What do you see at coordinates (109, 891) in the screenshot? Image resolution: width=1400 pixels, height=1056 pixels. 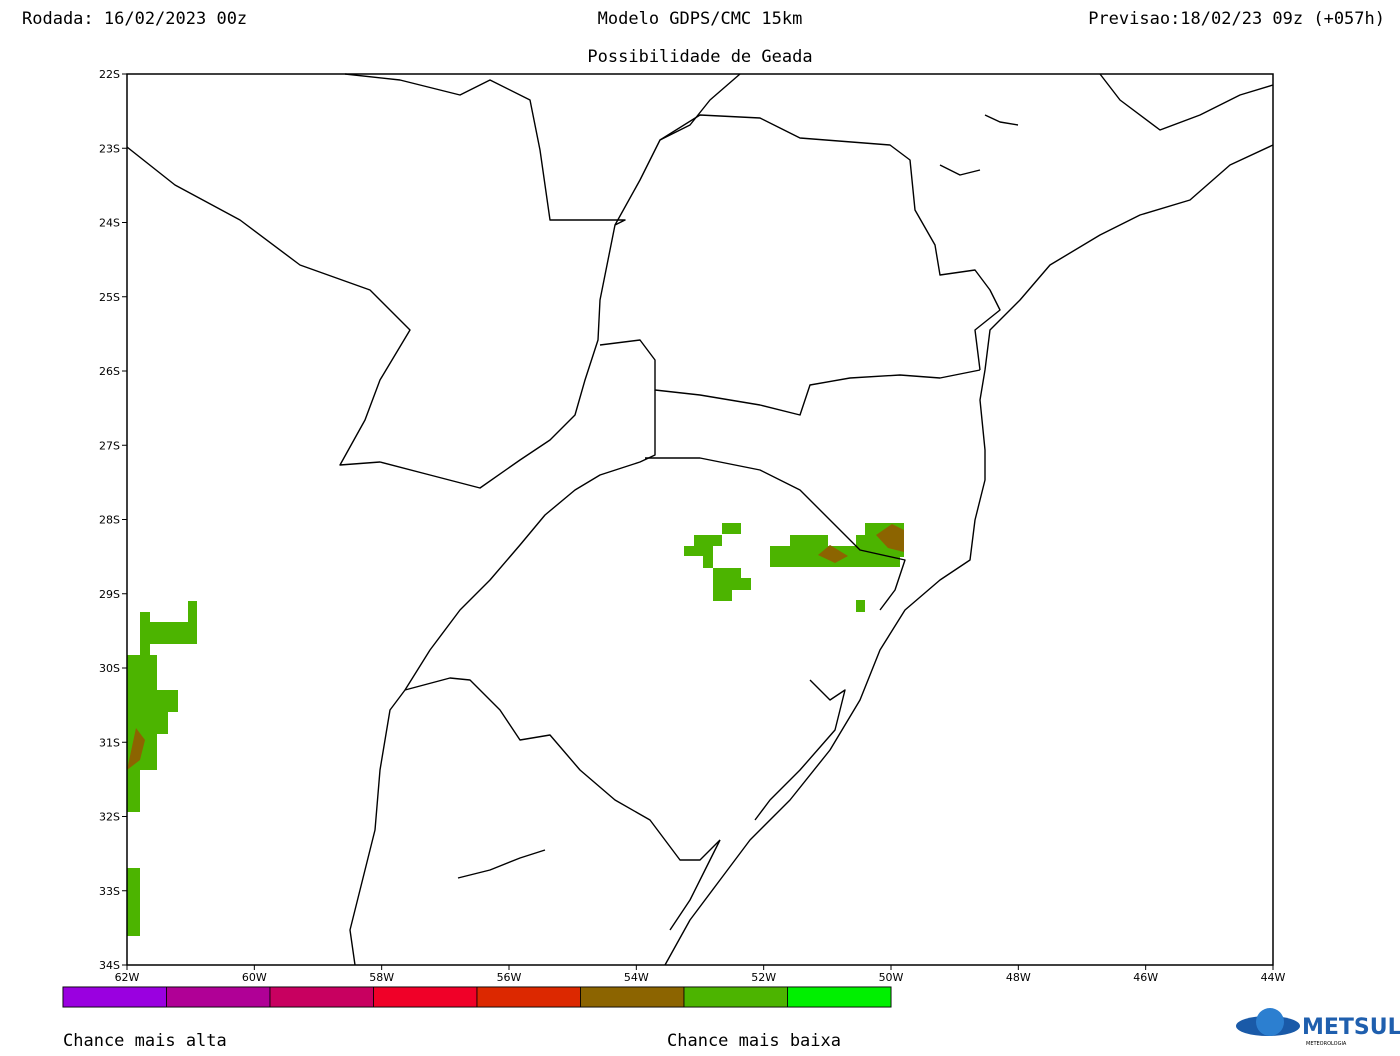 I see `lat-label: 33S` at bounding box center [109, 891].